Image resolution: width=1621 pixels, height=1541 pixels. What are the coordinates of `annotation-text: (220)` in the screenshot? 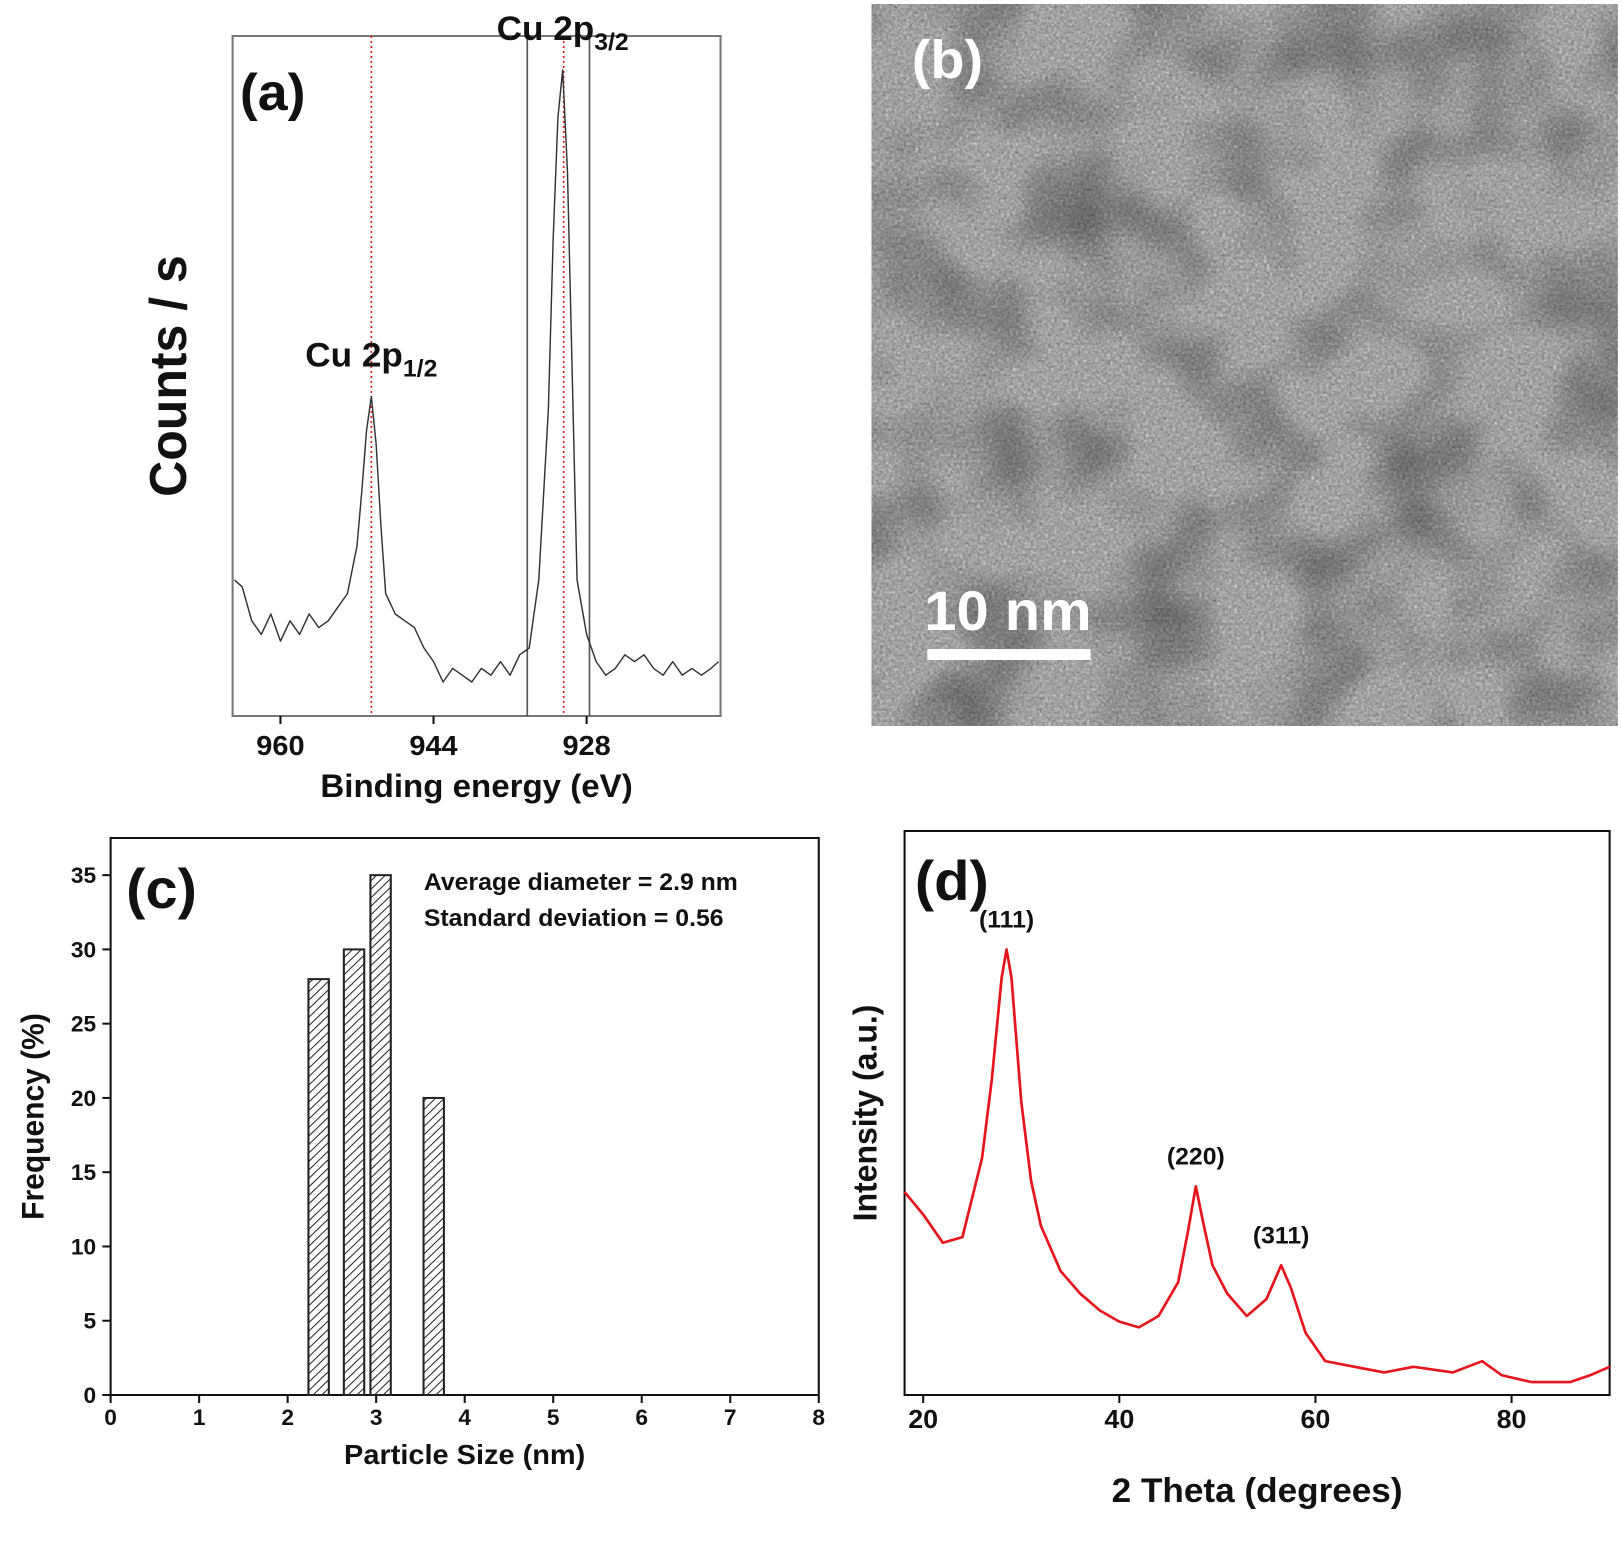 It's located at (1196, 1157).